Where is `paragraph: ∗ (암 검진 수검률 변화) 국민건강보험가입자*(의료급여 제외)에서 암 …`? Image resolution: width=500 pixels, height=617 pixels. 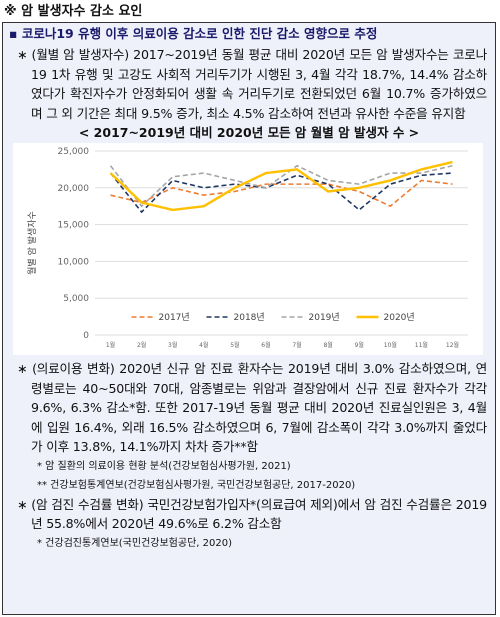 paragraph: ∗ (암 검진 수검률 변화) 국민건강보험가입자*(의료급여 제외)에서 암 … is located at coordinates (252, 514).